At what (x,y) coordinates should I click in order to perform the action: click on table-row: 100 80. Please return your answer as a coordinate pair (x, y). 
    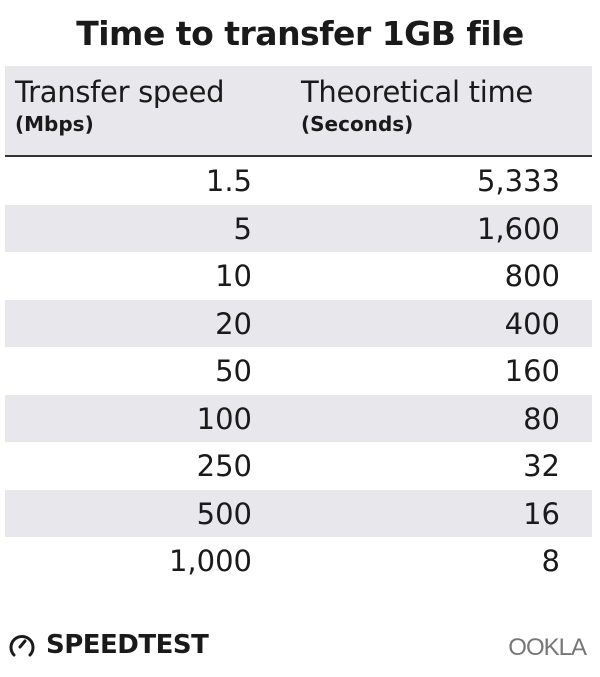
    Looking at the image, I should click on (298, 418).